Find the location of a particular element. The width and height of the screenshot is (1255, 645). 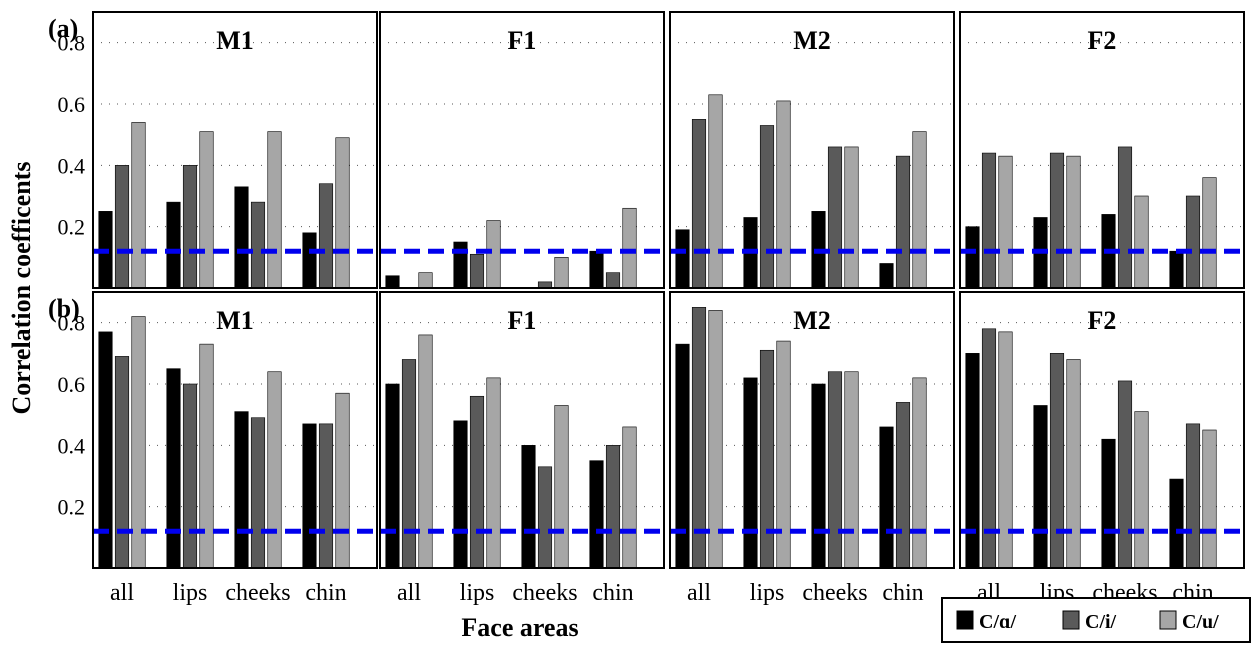

x-tick-label-6-3: cheeks is located at coordinates (544, 593).